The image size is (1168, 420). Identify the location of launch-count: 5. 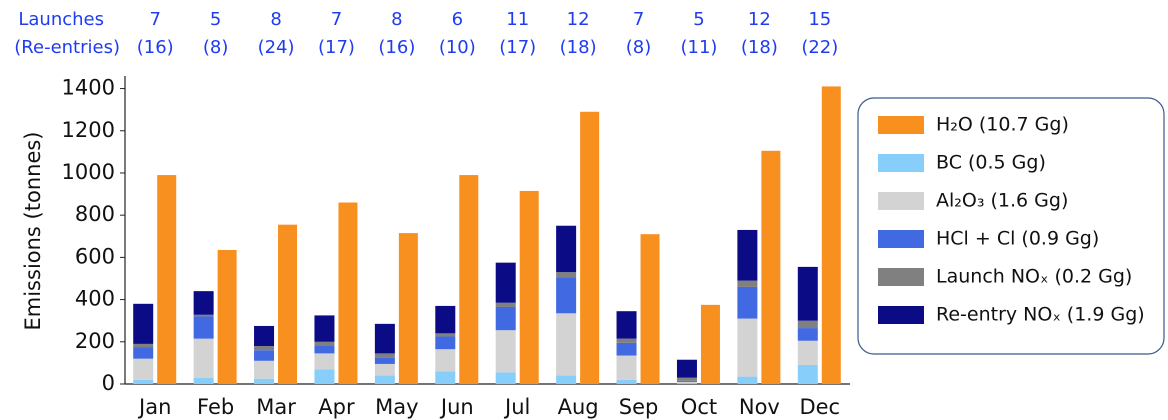
(215, 19).